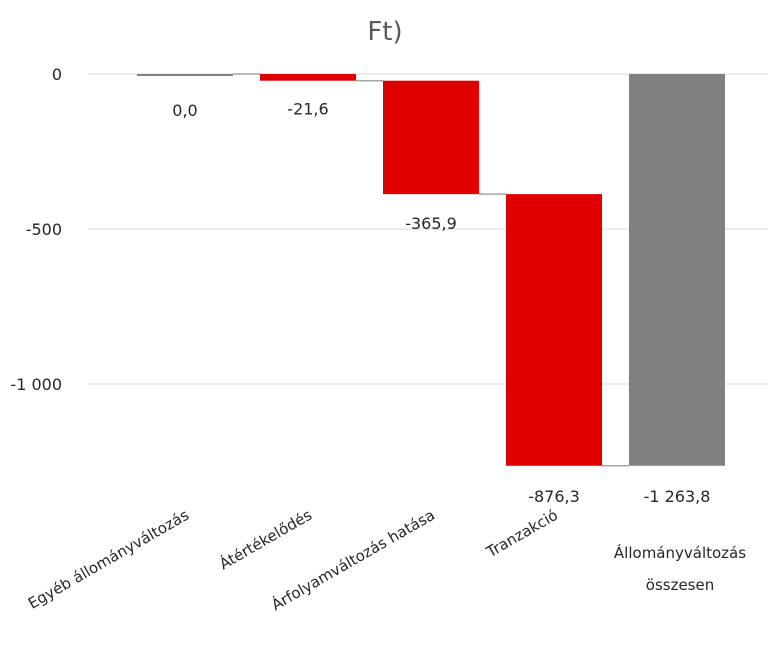 The image size is (769, 657). Describe the element at coordinates (554, 496) in the screenshot. I see `data-label: -876,3` at that location.